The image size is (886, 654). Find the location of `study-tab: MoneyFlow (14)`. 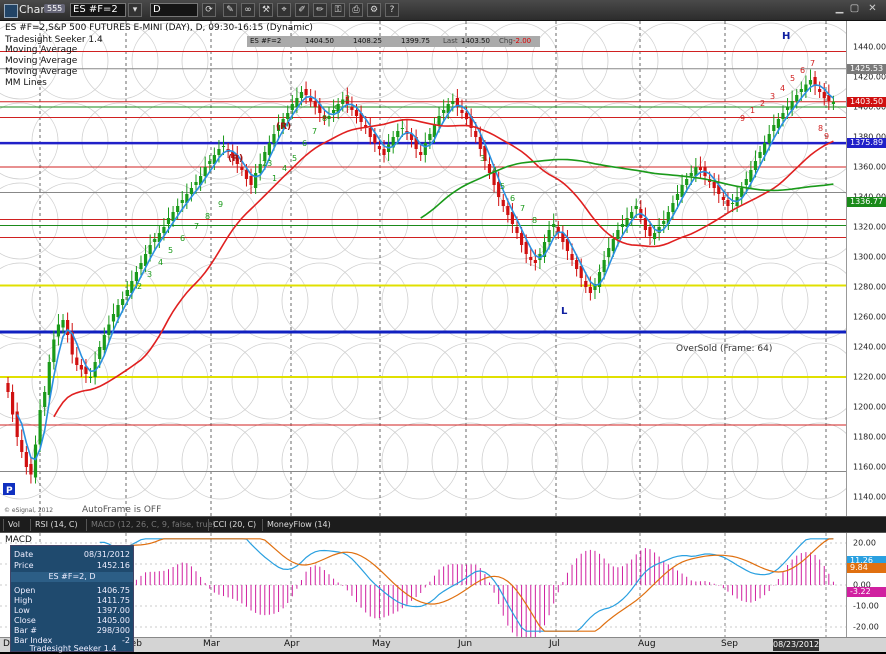

study-tab: MoneyFlow (14) is located at coordinates (296, 525).